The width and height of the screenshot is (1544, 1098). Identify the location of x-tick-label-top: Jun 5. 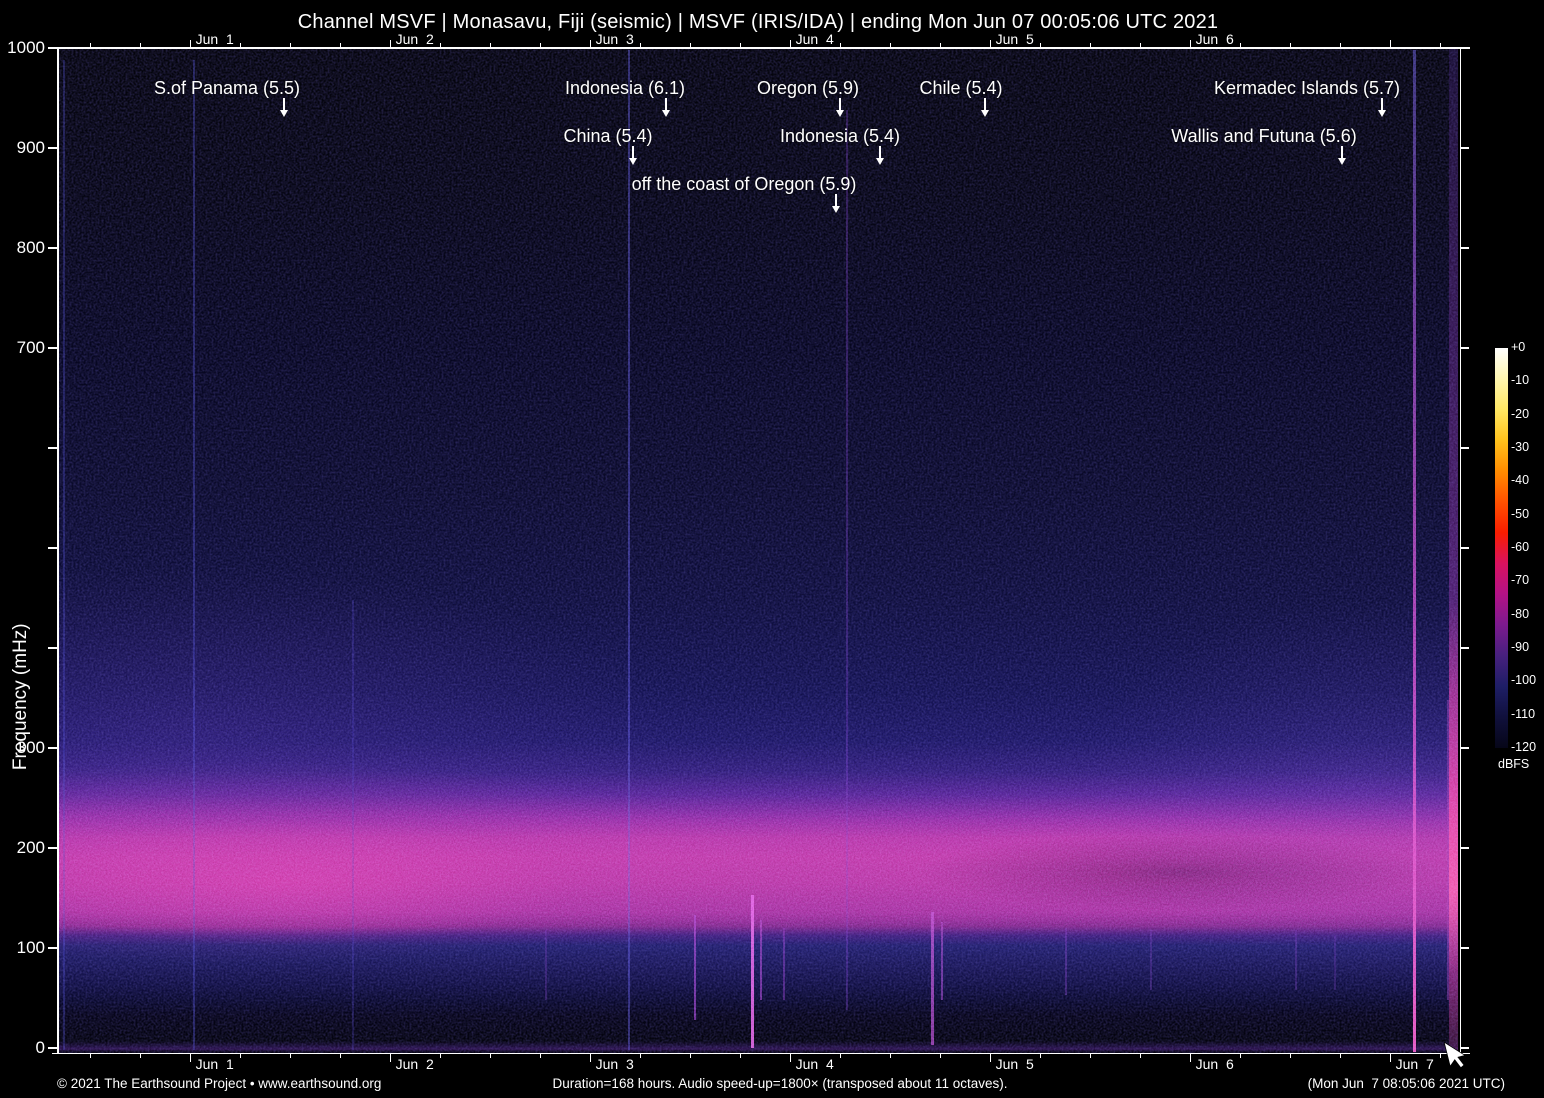
(1014, 39).